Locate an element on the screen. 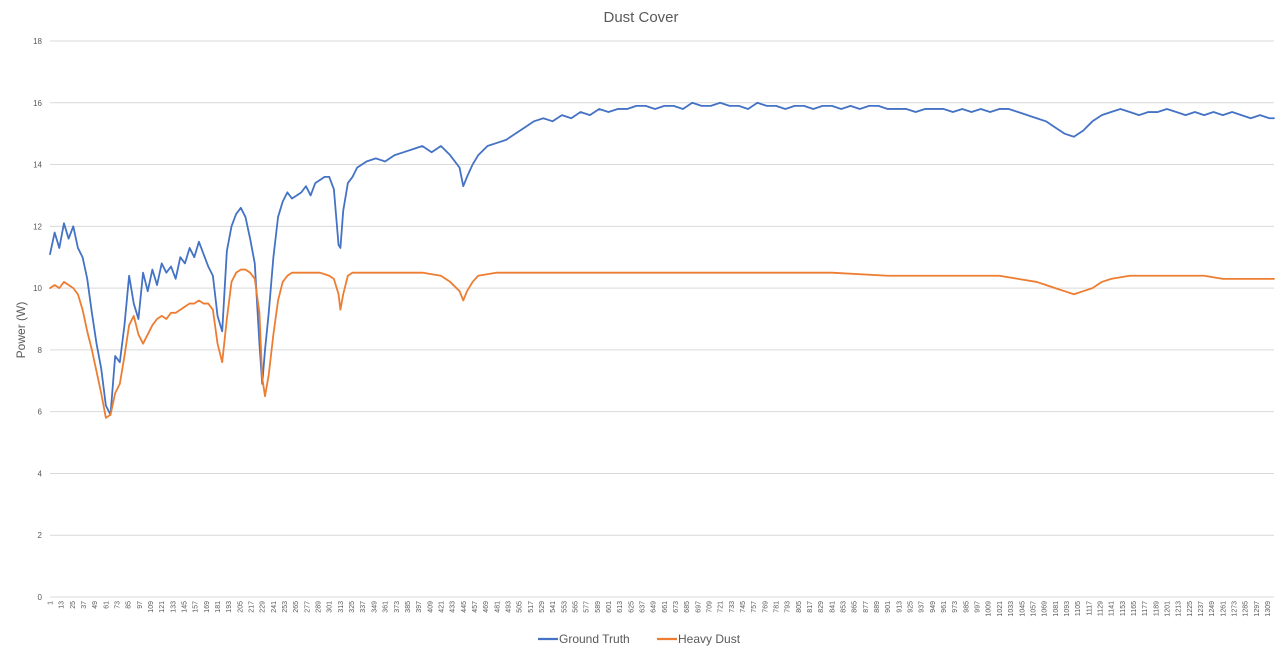 This screenshot has height=658, width=1284. x-tick-label: 877 is located at coordinates (866, 607).